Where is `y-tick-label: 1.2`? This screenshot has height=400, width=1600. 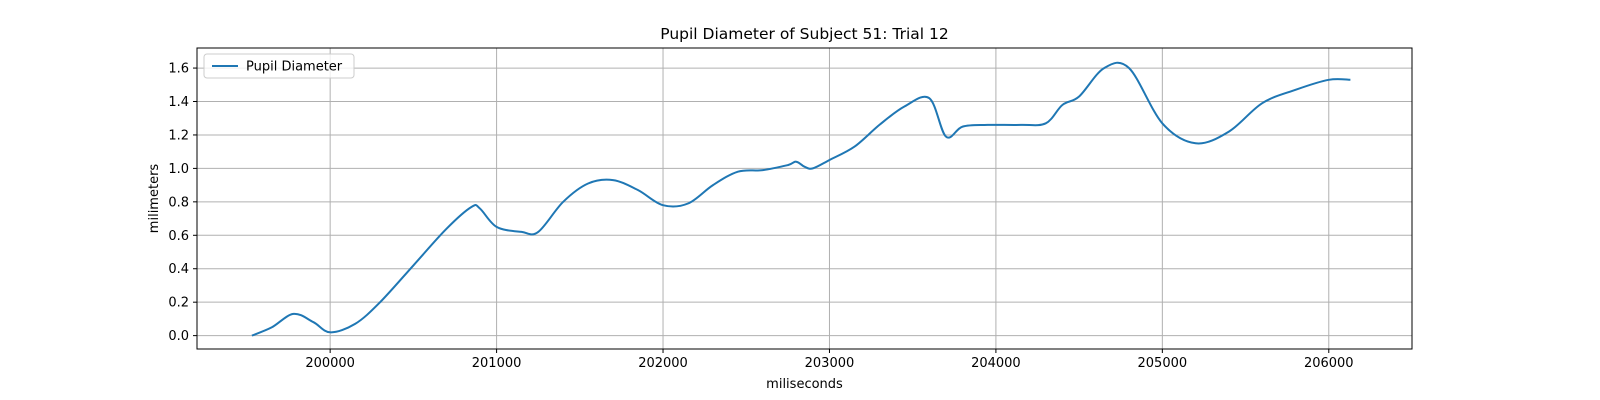 y-tick-label: 1.2 is located at coordinates (178, 135).